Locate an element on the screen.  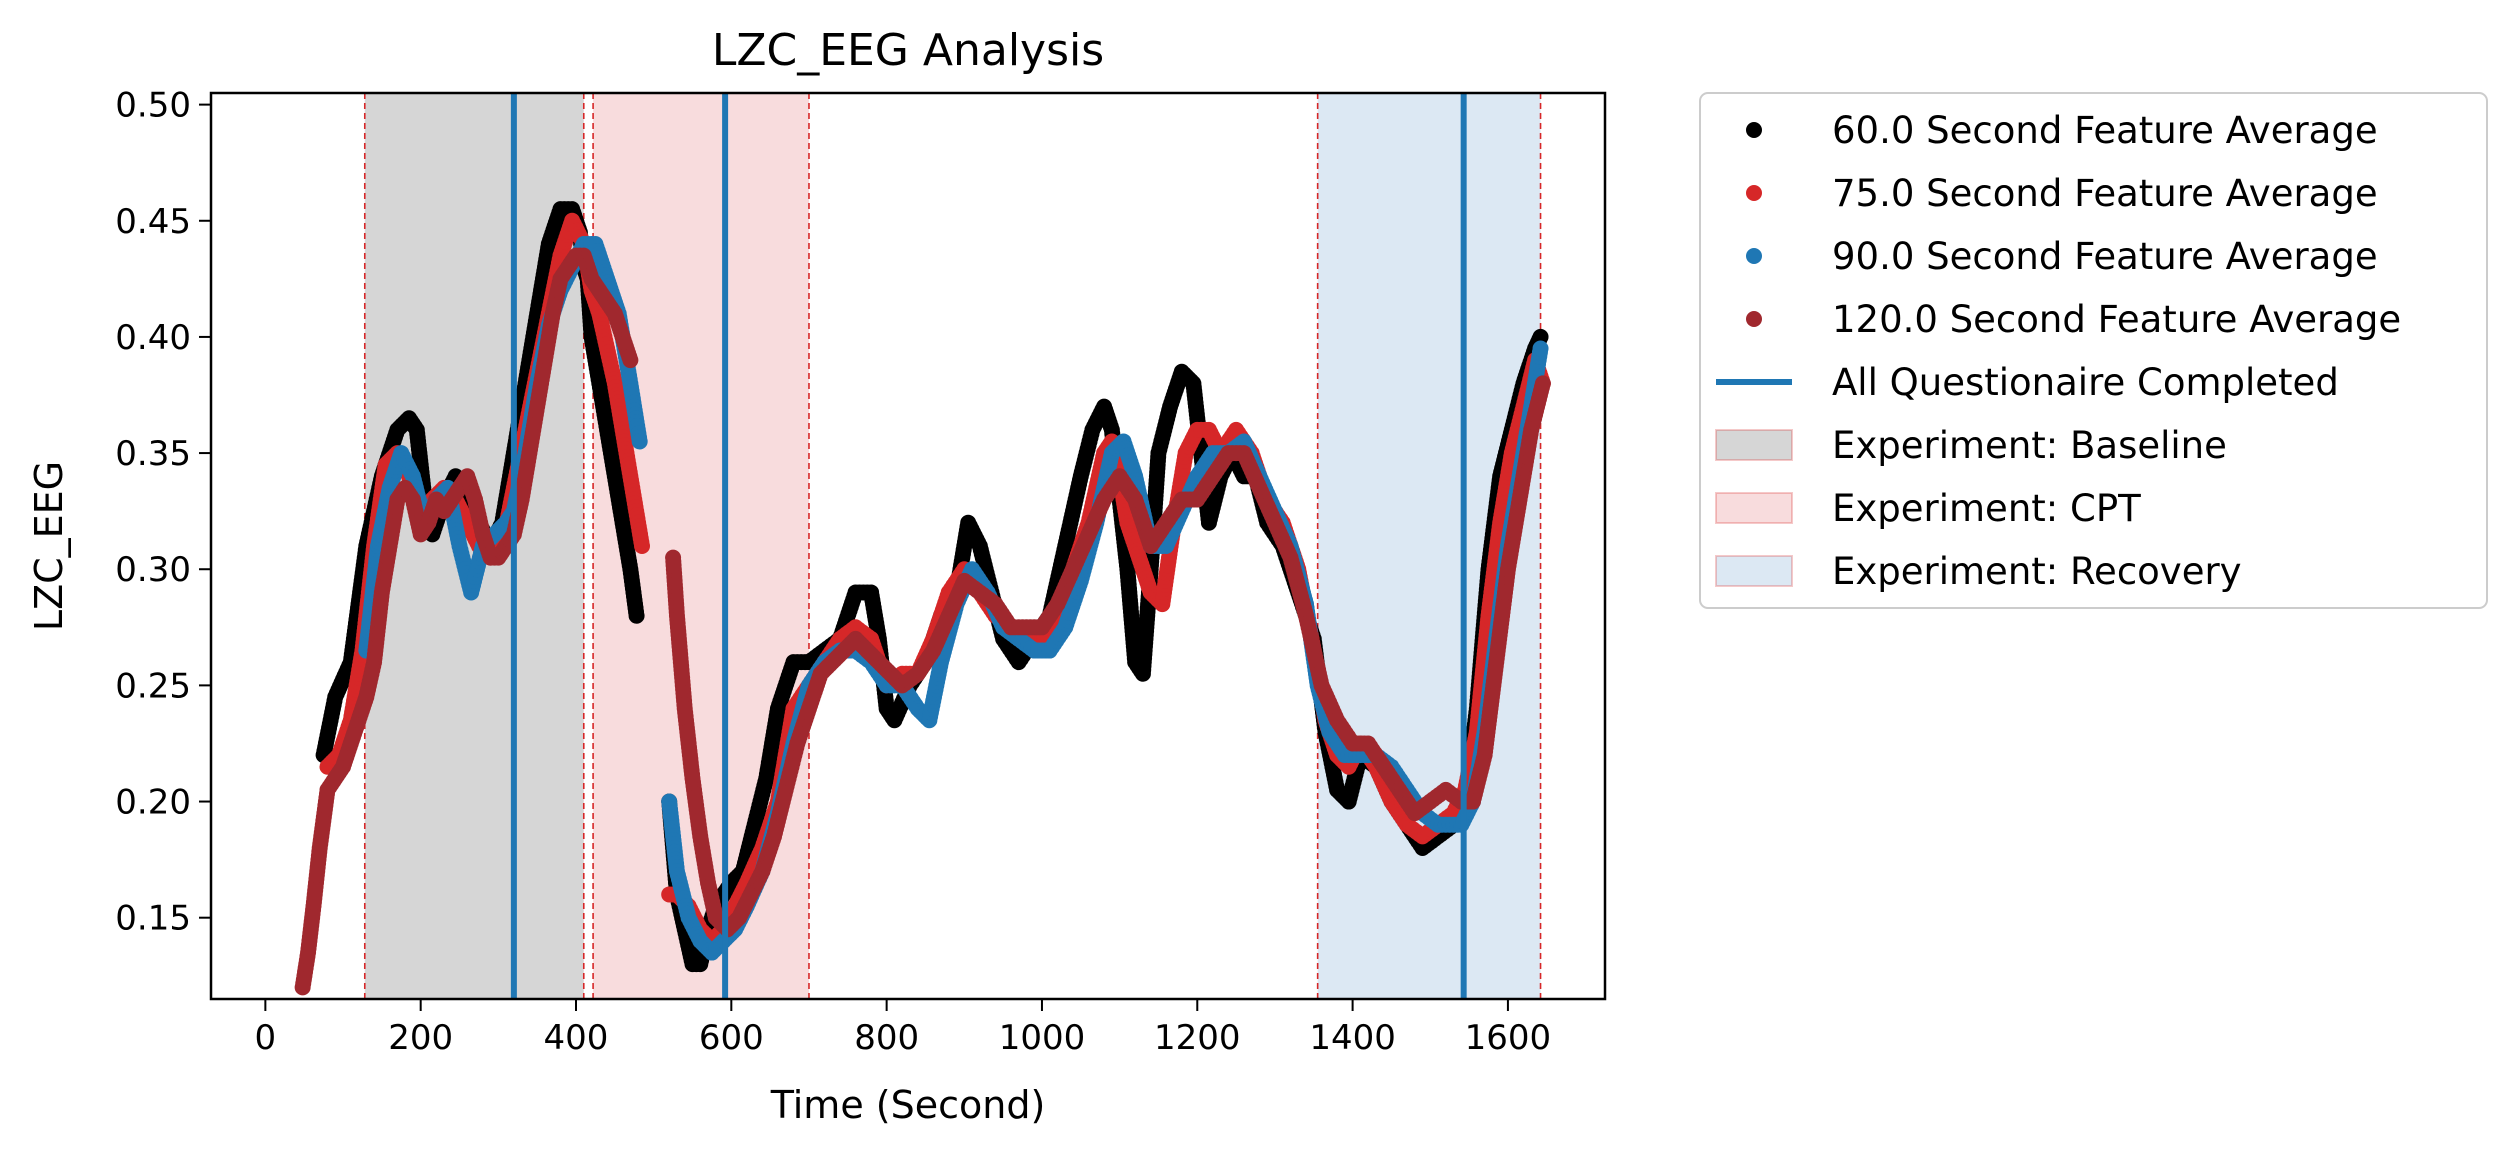
legend-label-region-0: Experiment: Baseline is located at coordinates (2029, 445).